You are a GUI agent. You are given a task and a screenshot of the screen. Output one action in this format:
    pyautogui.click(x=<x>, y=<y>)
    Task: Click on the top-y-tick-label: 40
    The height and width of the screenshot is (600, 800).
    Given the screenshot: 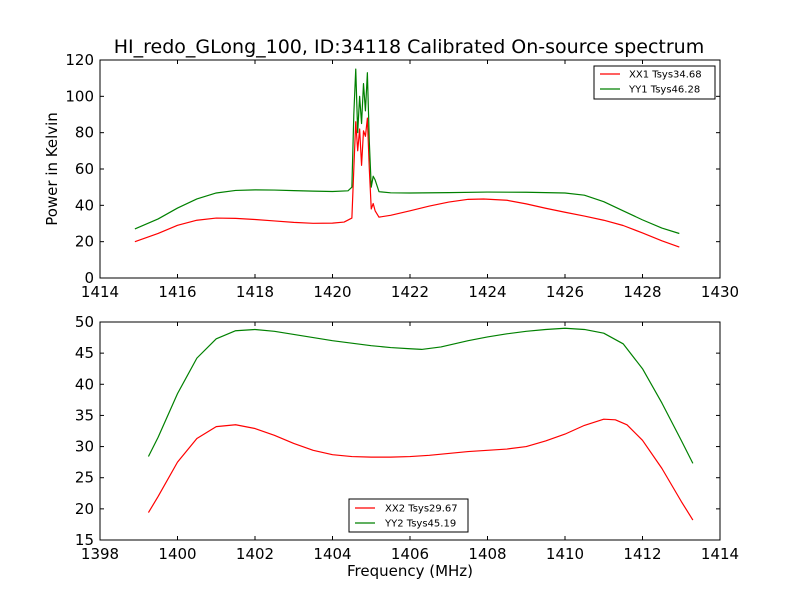 What is the action you would take?
    pyautogui.click(x=84, y=205)
    